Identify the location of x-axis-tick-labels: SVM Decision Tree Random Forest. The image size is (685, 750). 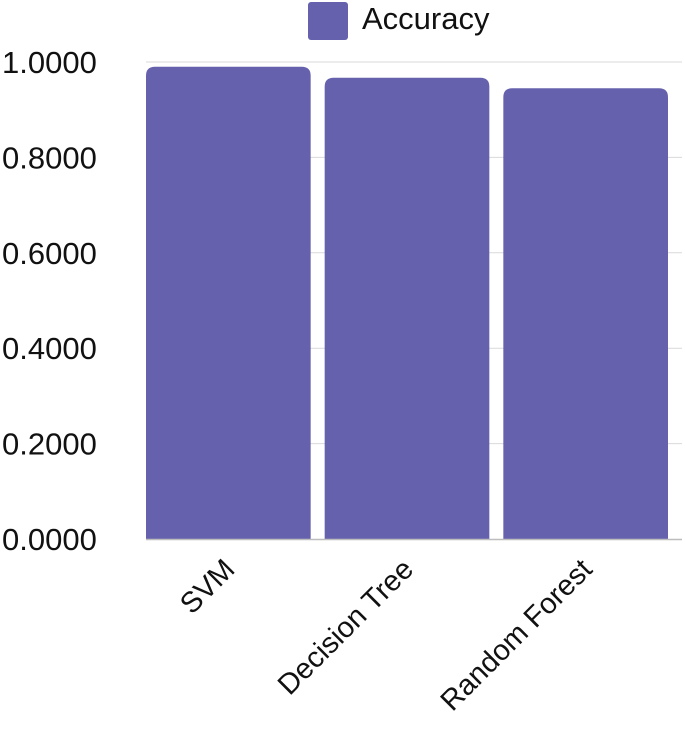
(386, 635).